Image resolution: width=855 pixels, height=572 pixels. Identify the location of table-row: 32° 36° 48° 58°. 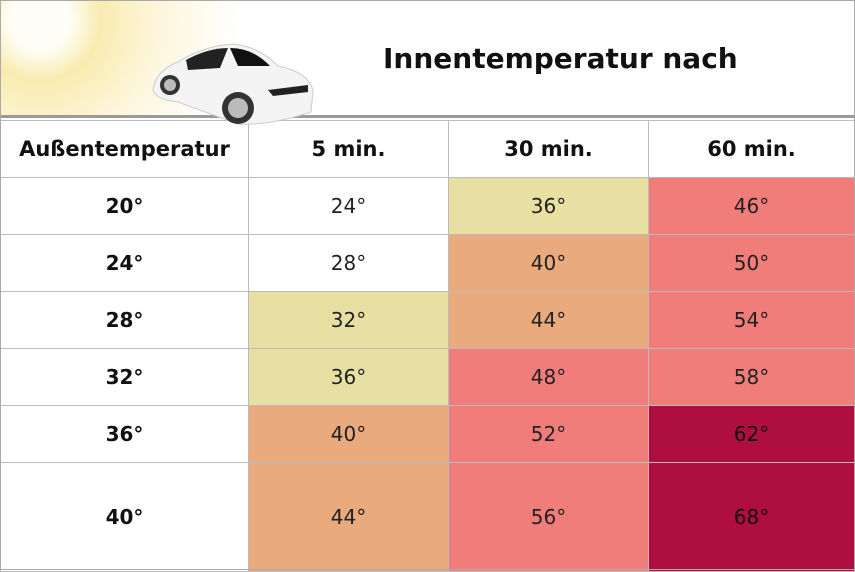
(427, 377).